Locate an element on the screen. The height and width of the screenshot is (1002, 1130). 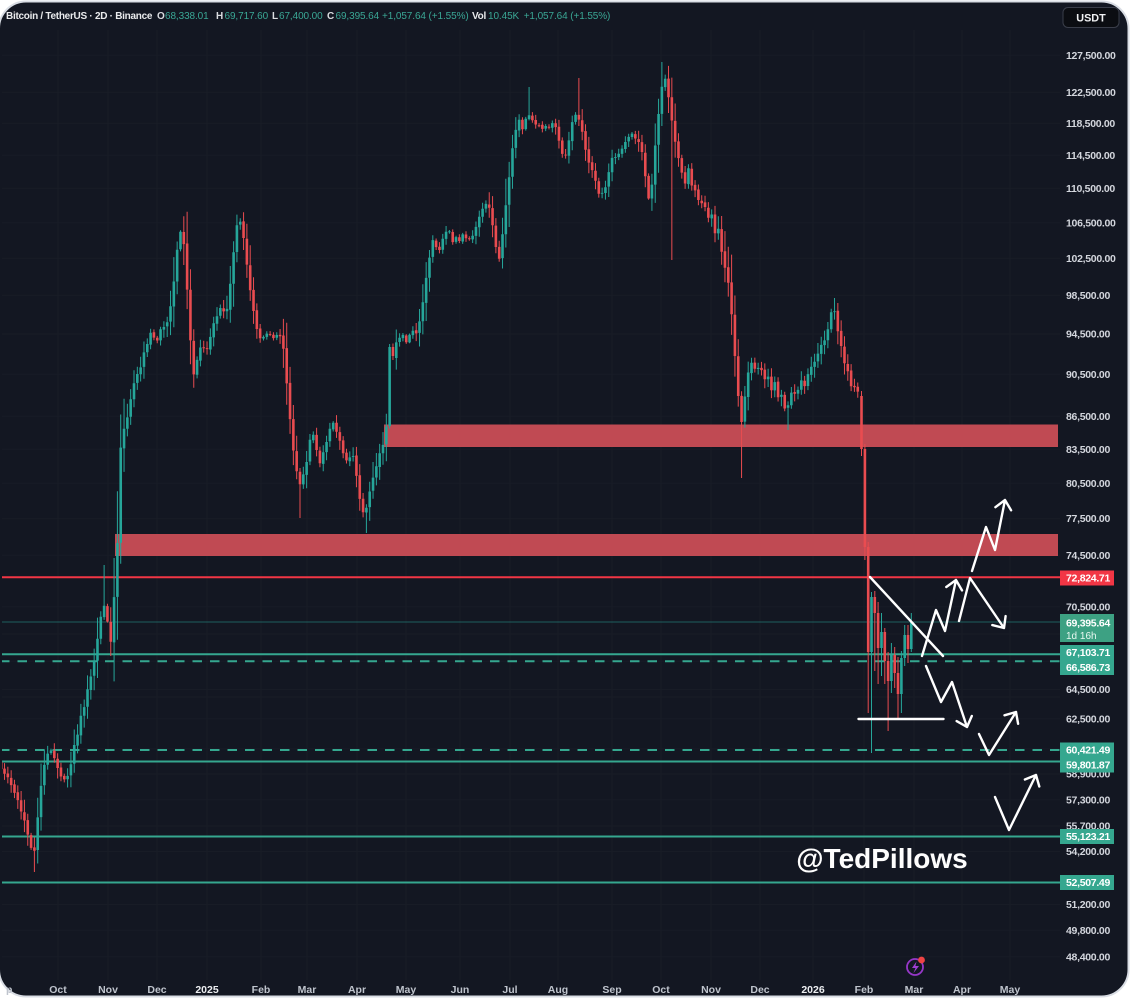
svg-text: 10.45K is located at coordinates (504, 16).